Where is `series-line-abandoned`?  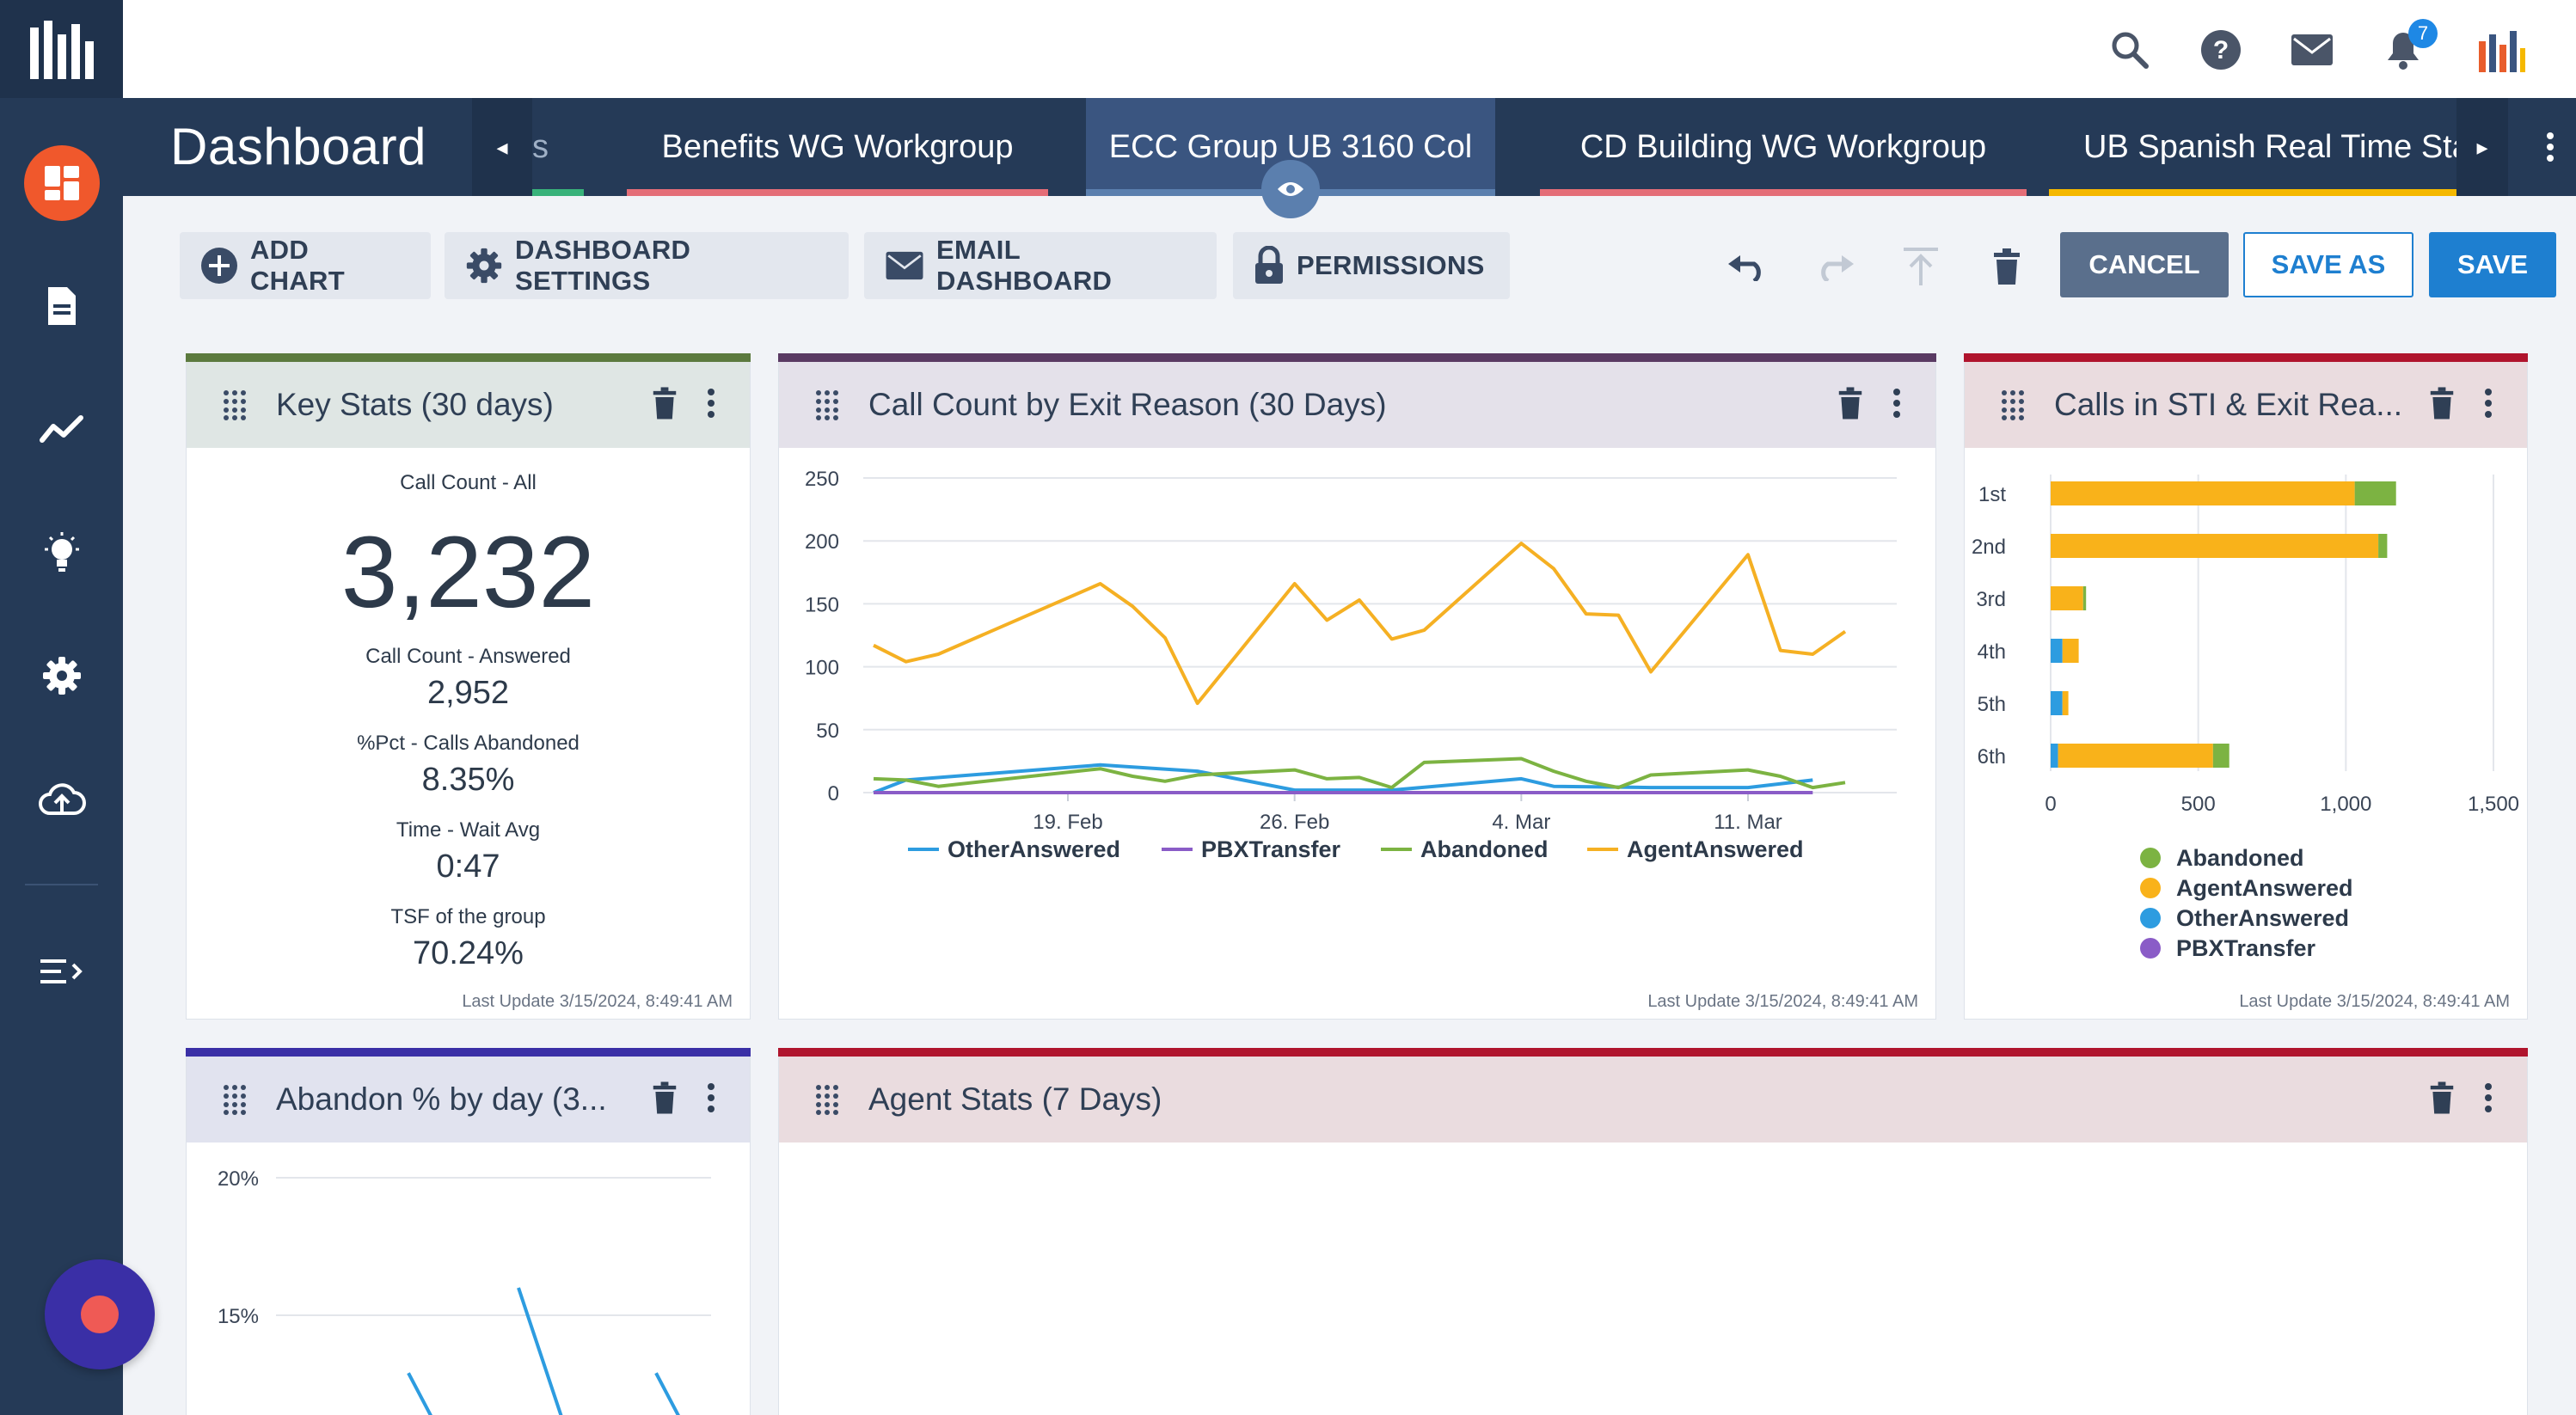 series-line-abandoned is located at coordinates (1359, 773).